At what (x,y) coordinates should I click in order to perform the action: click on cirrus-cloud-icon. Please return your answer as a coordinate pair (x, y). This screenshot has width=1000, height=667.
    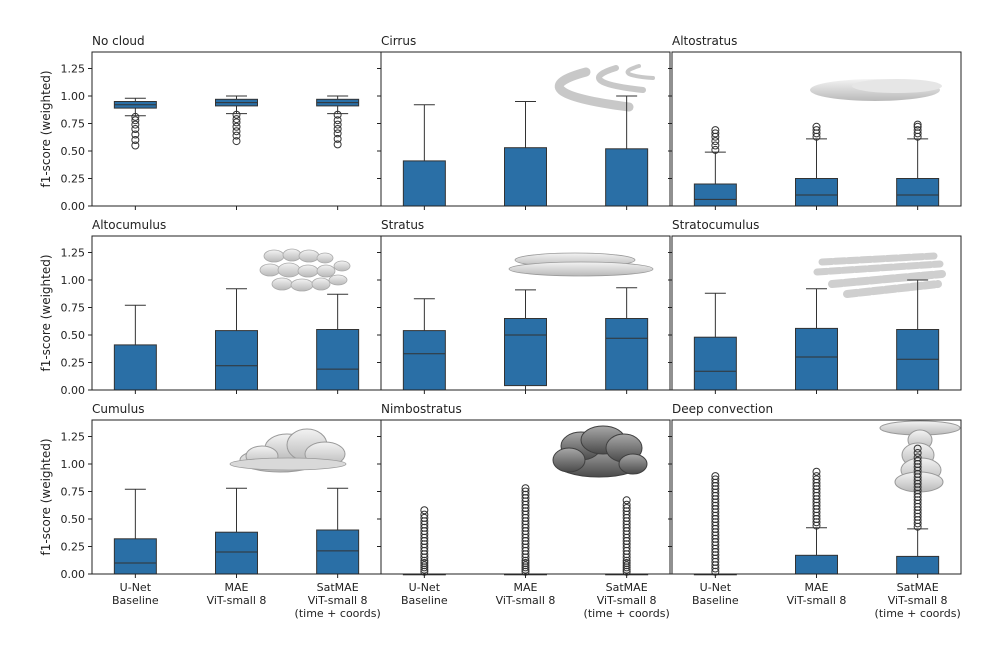
    Looking at the image, I should click on (604, 88).